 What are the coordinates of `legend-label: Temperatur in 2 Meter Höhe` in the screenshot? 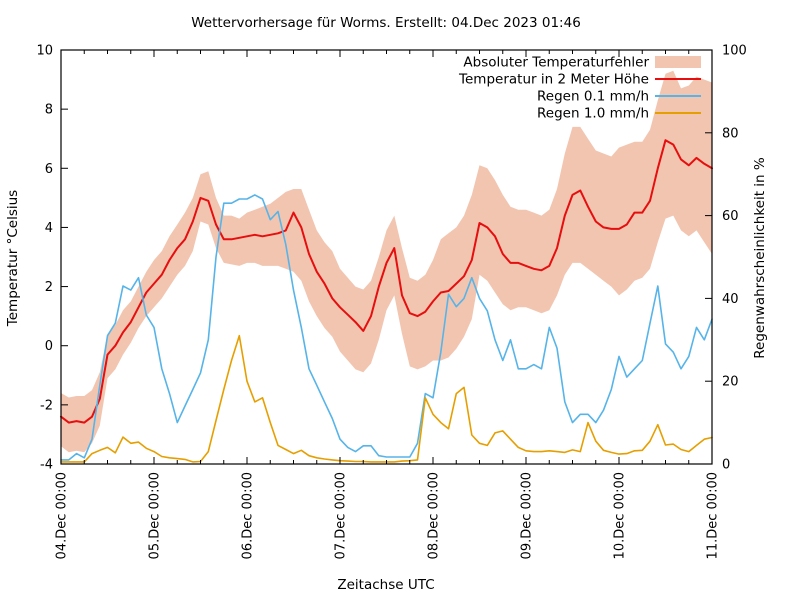 It's located at (553, 80).